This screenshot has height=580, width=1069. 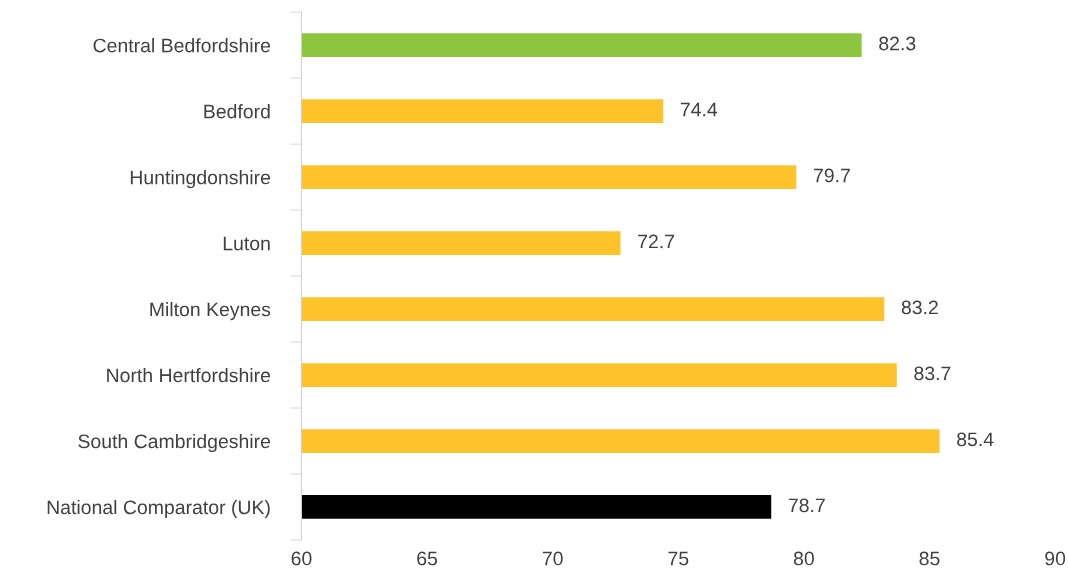 I want to click on data-label: 83.7, so click(x=932, y=373).